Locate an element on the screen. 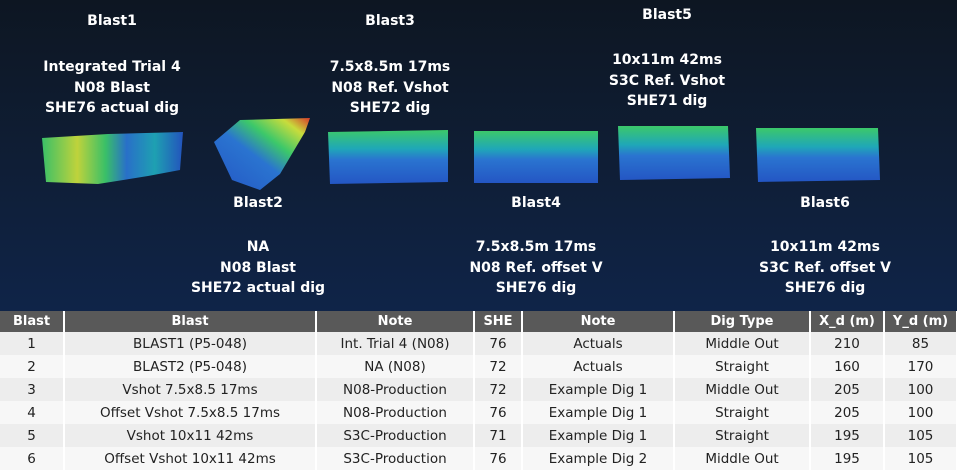  blast4-line-2: N08 Ref. offset V is located at coordinates (536, 267).